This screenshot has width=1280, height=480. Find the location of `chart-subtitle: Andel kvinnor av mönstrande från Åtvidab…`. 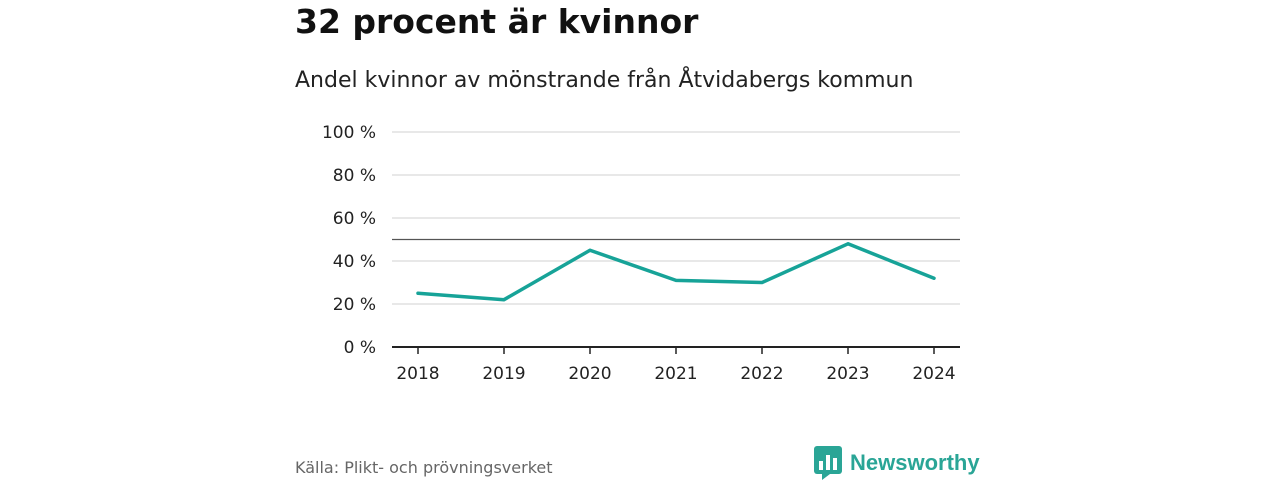

chart-subtitle: Andel kvinnor av mönstrande från Åtvidab… is located at coordinates (604, 80).